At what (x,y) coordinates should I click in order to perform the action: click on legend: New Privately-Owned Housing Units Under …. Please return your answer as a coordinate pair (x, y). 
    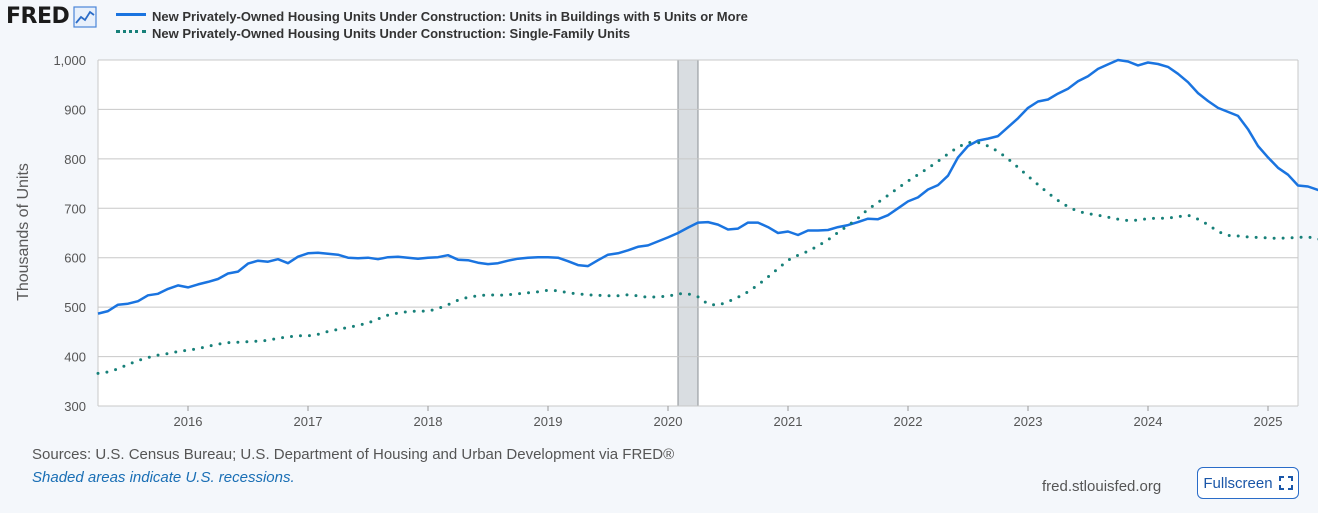
    Looking at the image, I should click on (432, 25).